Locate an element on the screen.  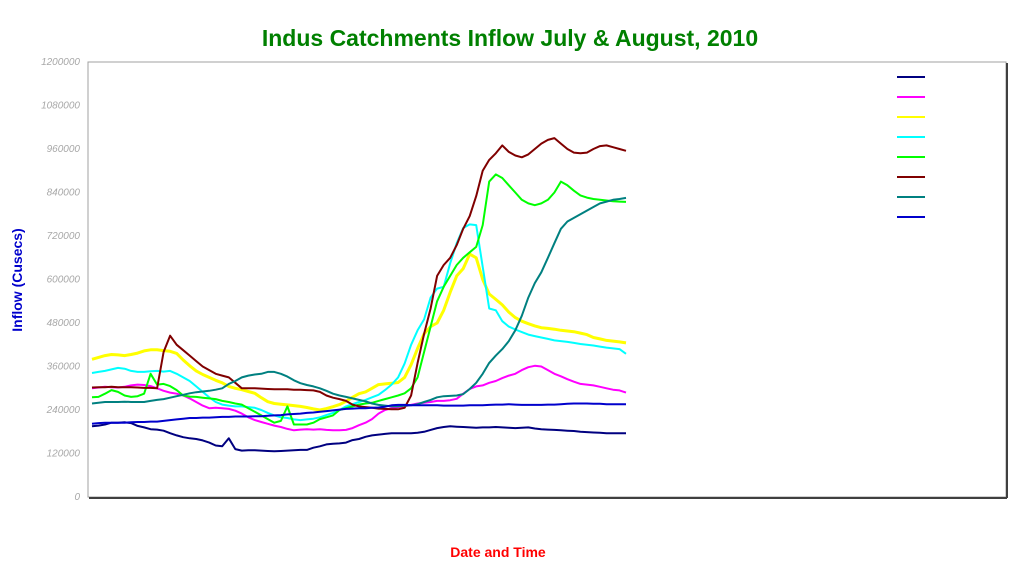
y-tick-label: 240000 is located at coordinates (63, 410).